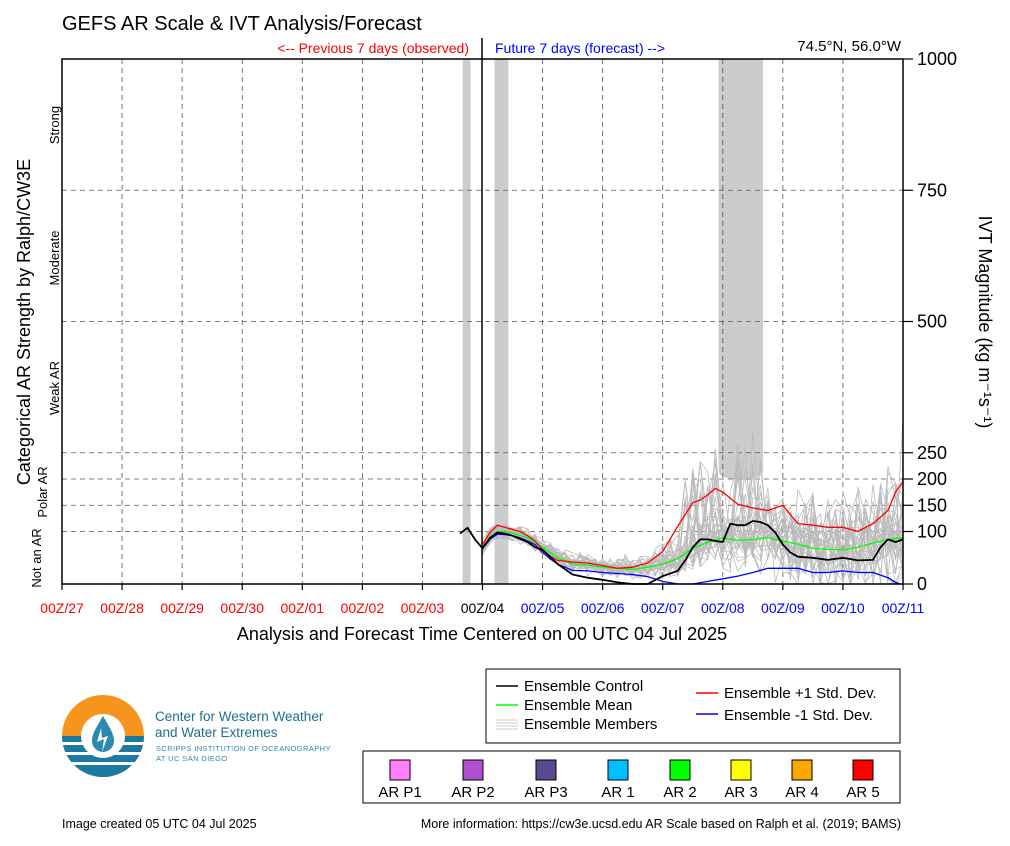 The image size is (1010, 846). What do you see at coordinates (242, 24) in the screenshot?
I see `chart-title: GEFS AR Scale & IVT Analysis/Forecast` at bounding box center [242, 24].